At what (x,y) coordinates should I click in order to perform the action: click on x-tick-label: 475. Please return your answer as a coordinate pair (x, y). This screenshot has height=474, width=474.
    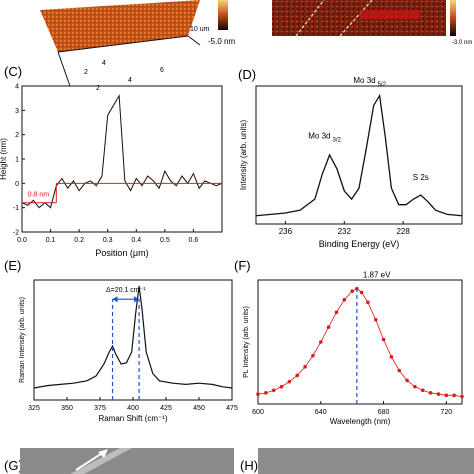
    Looking at the image, I should click on (232, 408).